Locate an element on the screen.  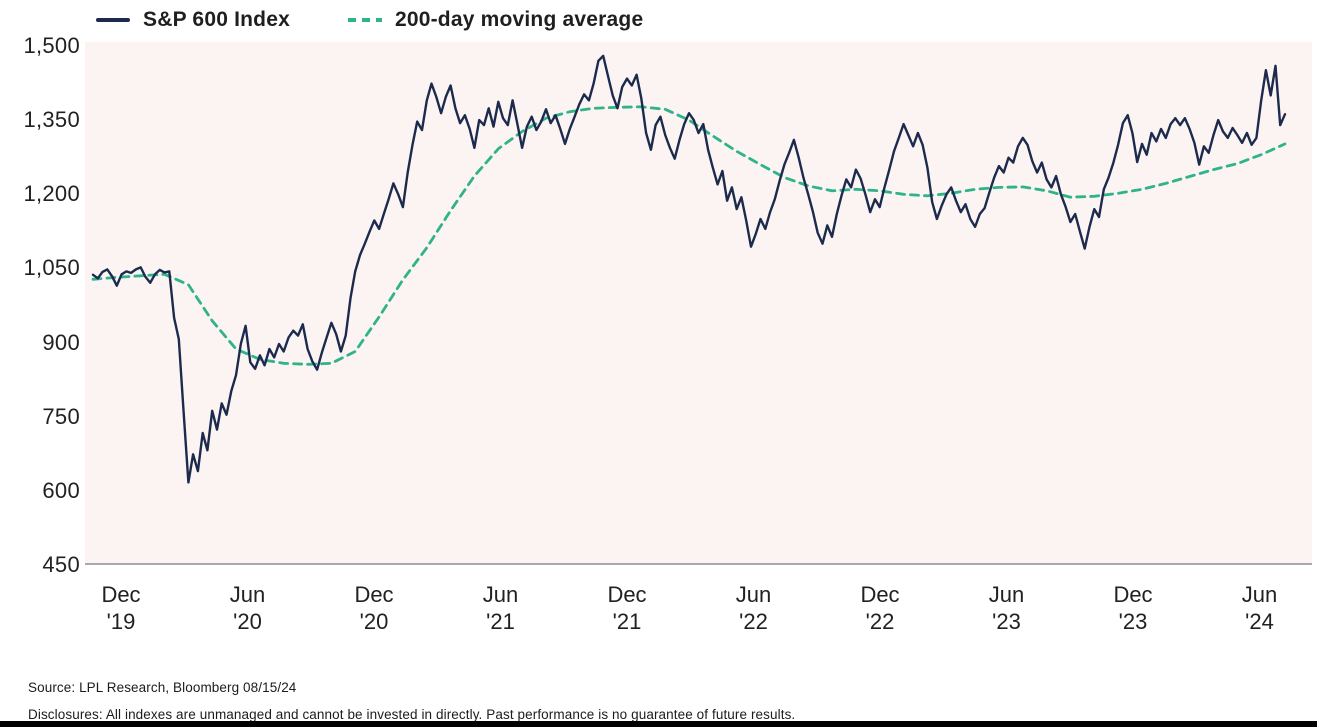
y-tick-label: 1,200 is located at coordinates (51, 194).